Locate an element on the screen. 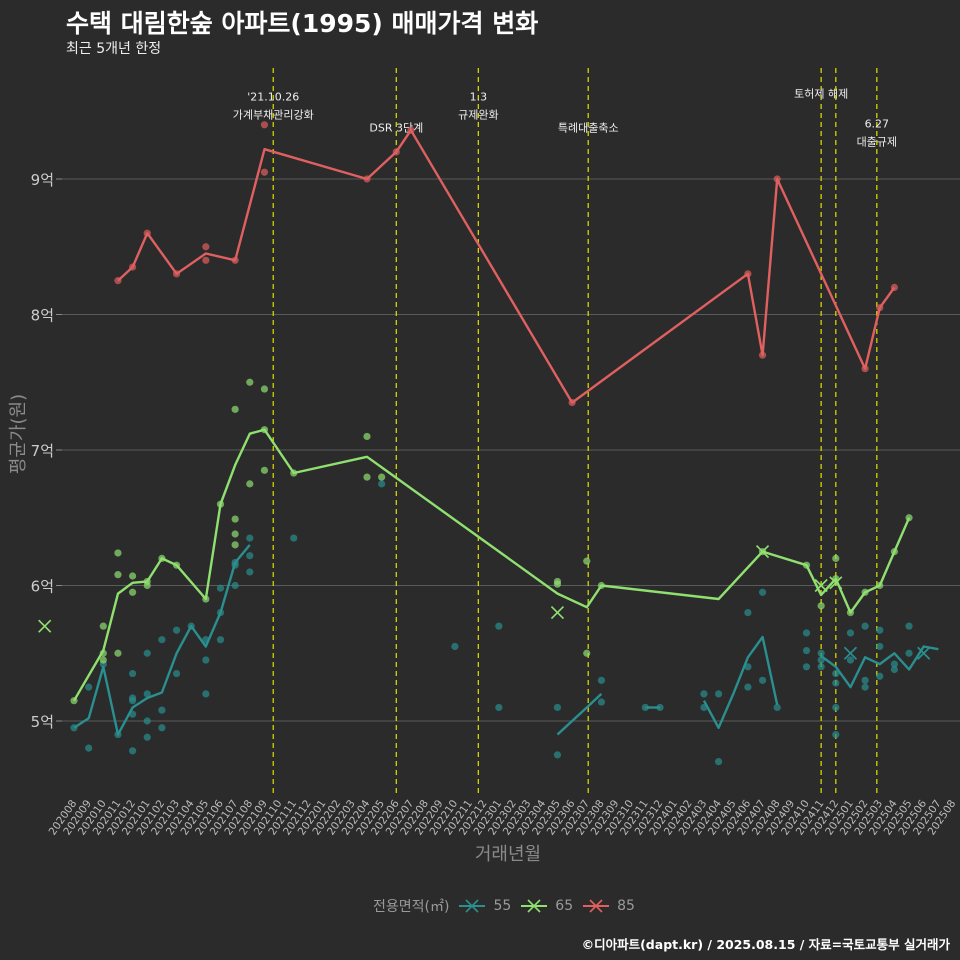  legend-item-85: 85 is located at coordinates (608, 906).